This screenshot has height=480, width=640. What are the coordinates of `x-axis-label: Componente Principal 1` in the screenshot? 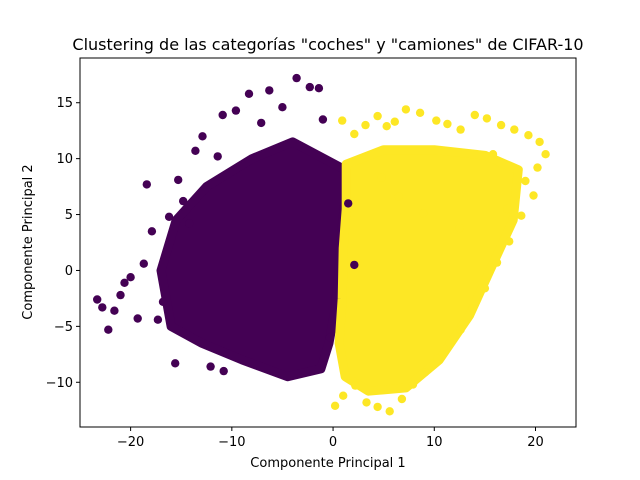 It's located at (327, 463).